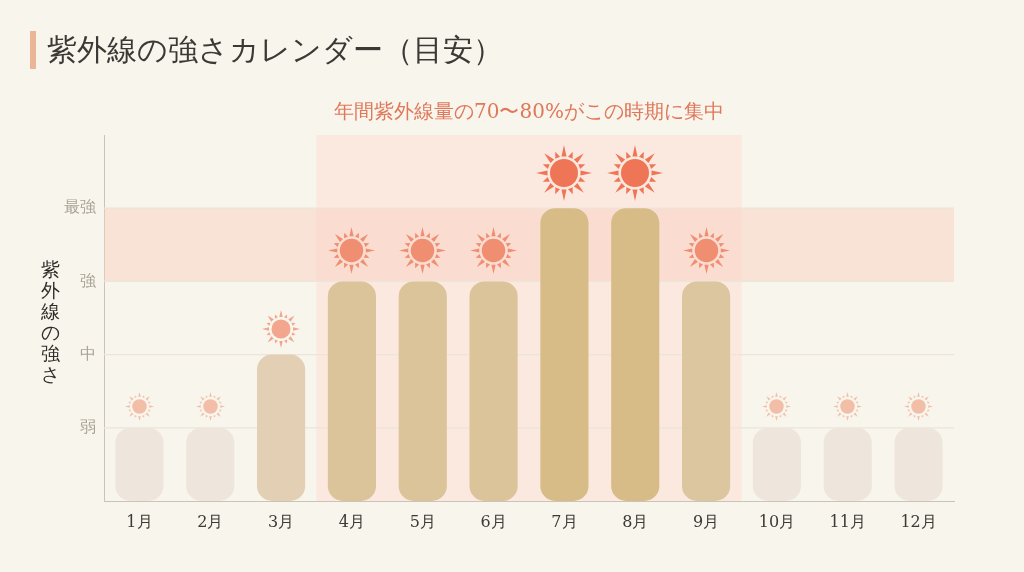 This screenshot has height=572, width=1024. What do you see at coordinates (847, 521) in the screenshot?
I see `x-tick-label: 11月` at bounding box center [847, 521].